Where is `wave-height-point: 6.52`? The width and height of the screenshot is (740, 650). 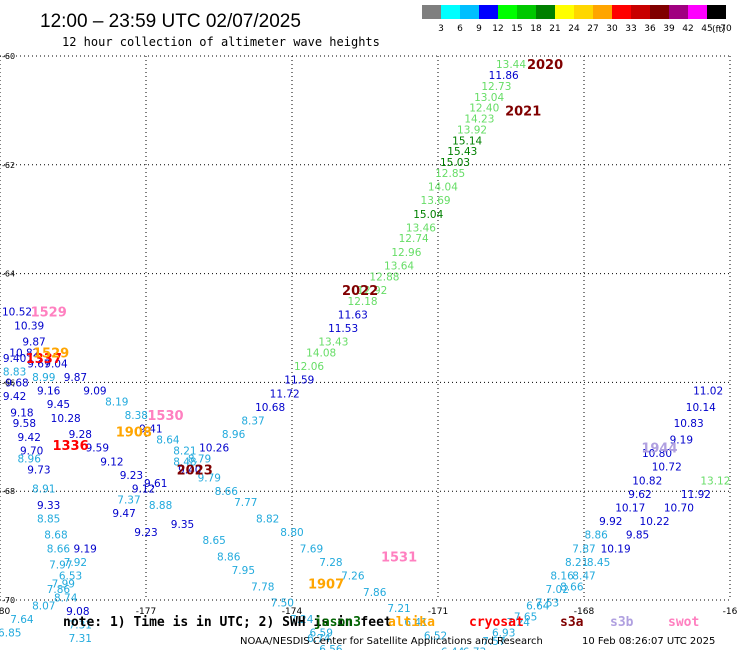
wave-height-point: 6.52 is located at coordinates (435, 636).